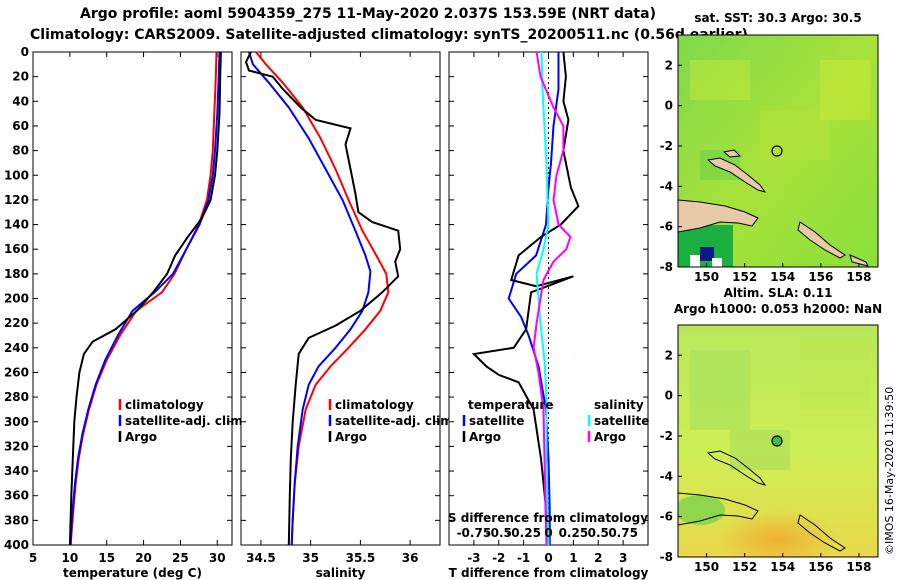 The height and width of the screenshot is (580, 900). I want to click on depth-tick-label: 180, so click(16, 274).